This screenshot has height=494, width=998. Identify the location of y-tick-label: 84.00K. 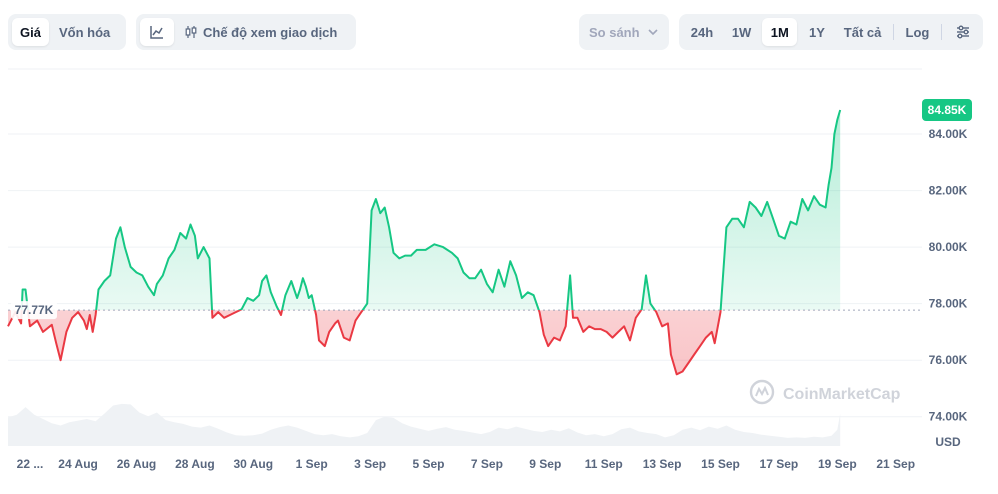
(948, 134).